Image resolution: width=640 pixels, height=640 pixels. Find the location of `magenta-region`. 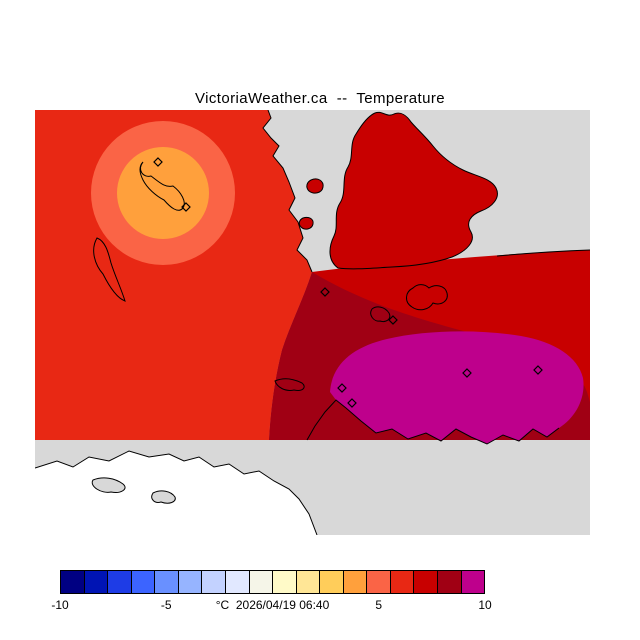

magenta-region is located at coordinates (457, 387).